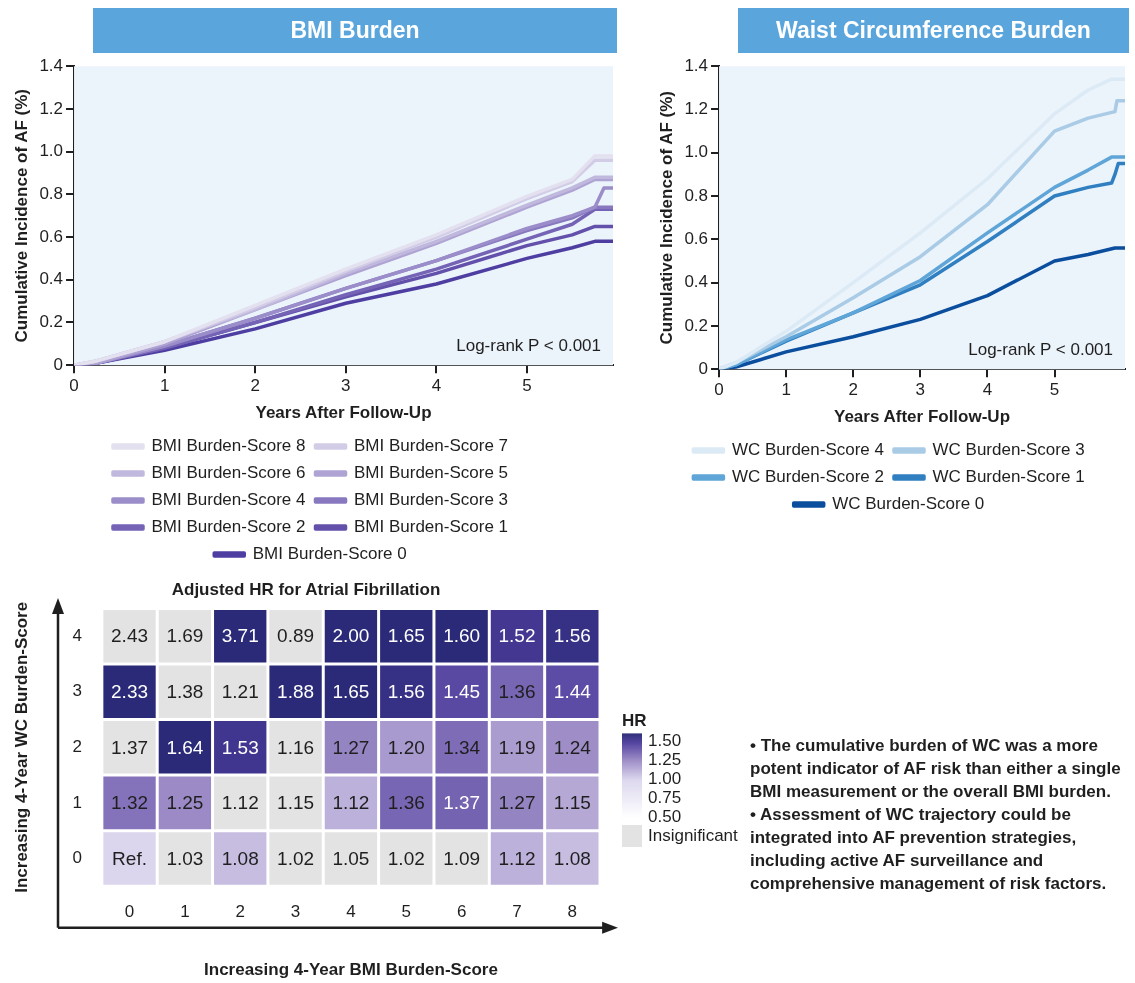 This screenshot has height=983, width=1135. I want to click on y-tick-label: 0.6, so click(696, 239).